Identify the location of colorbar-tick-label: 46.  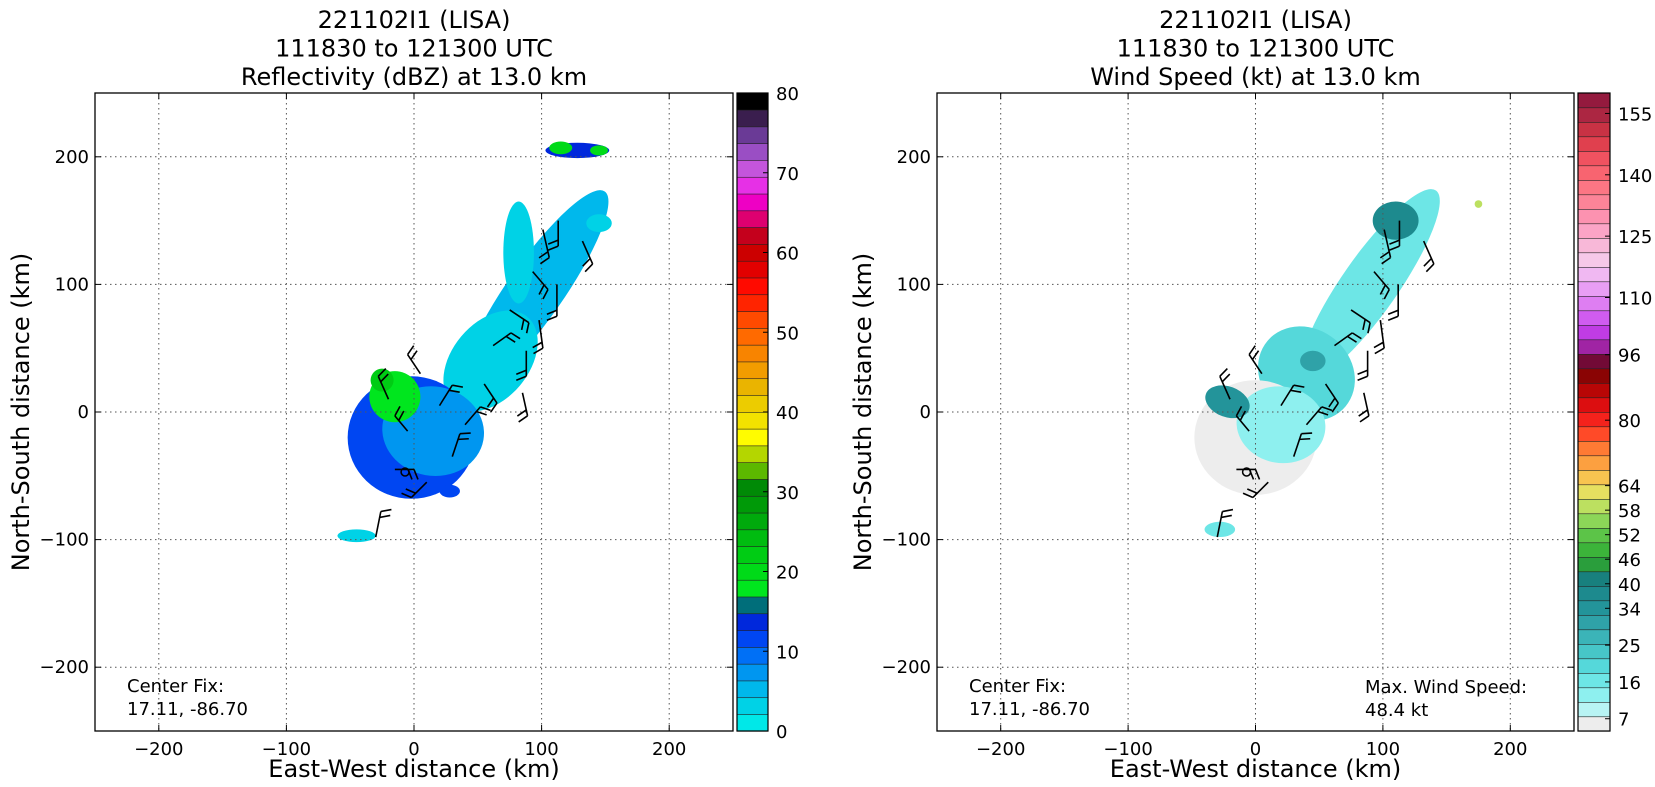
(1629, 560).